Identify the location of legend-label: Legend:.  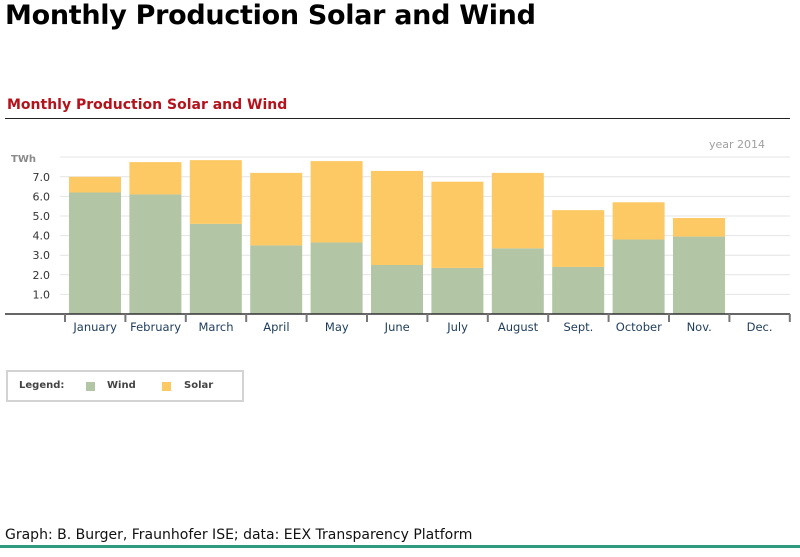
(42, 385).